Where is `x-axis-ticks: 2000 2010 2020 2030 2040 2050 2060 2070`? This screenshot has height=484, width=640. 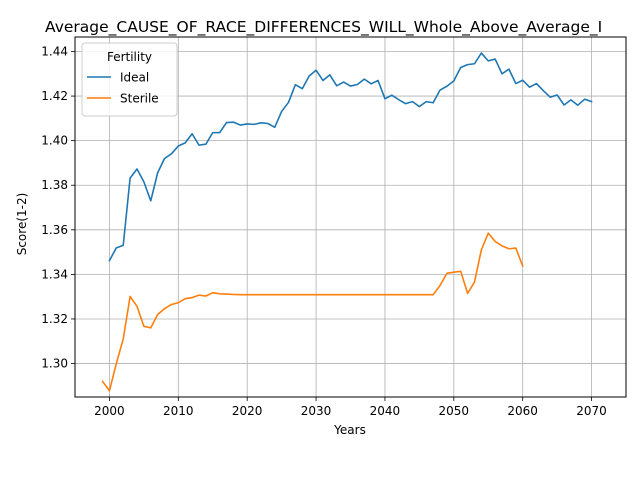 x-axis-ticks: 2000 2010 2020 2030 2040 2050 2060 2070 is located at coordinates (350, 407).